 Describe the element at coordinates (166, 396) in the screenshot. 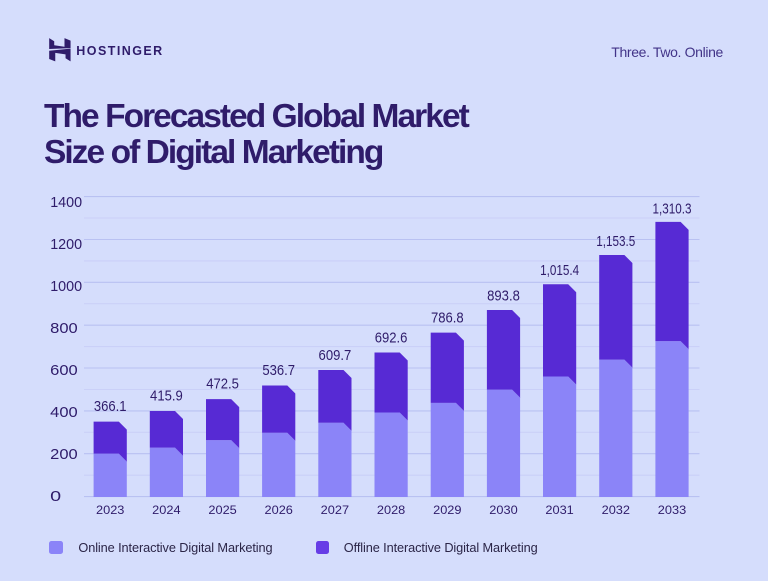

I see `svg-text: 415.9` at that location.